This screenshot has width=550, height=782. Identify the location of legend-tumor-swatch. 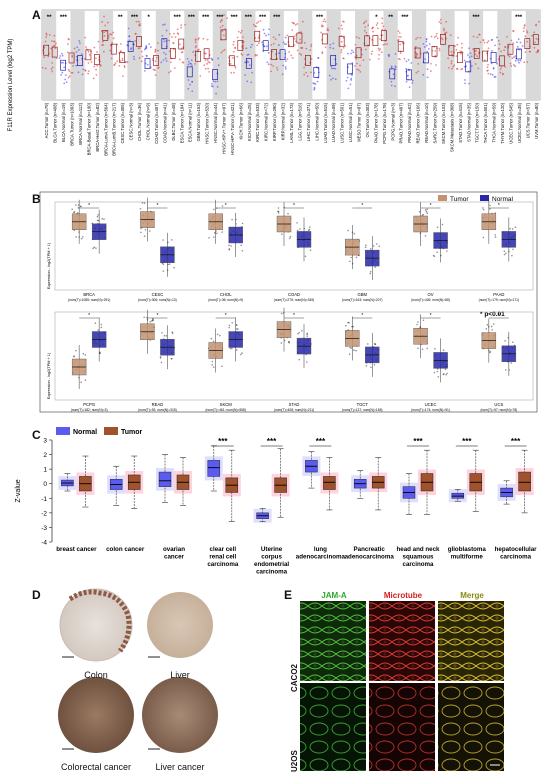
(442, 198).